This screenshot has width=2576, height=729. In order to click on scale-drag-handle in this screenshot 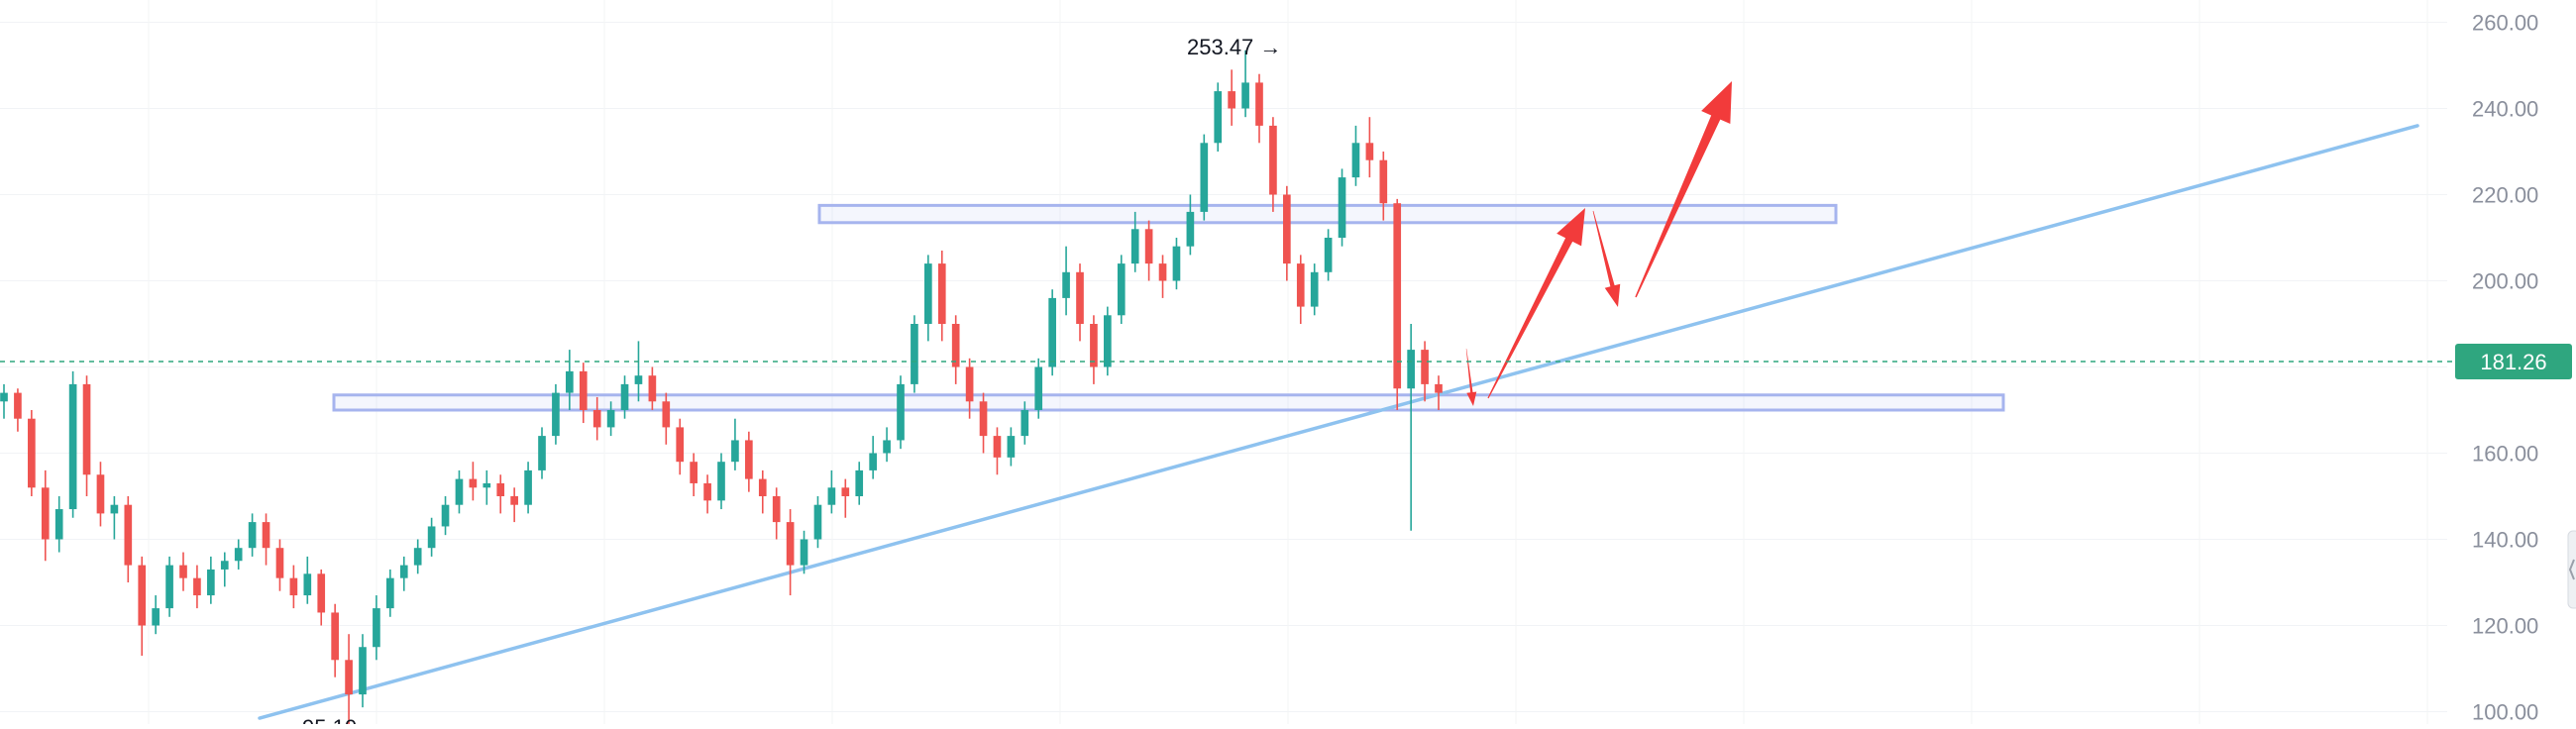, I will do `click(2572, 569)`.